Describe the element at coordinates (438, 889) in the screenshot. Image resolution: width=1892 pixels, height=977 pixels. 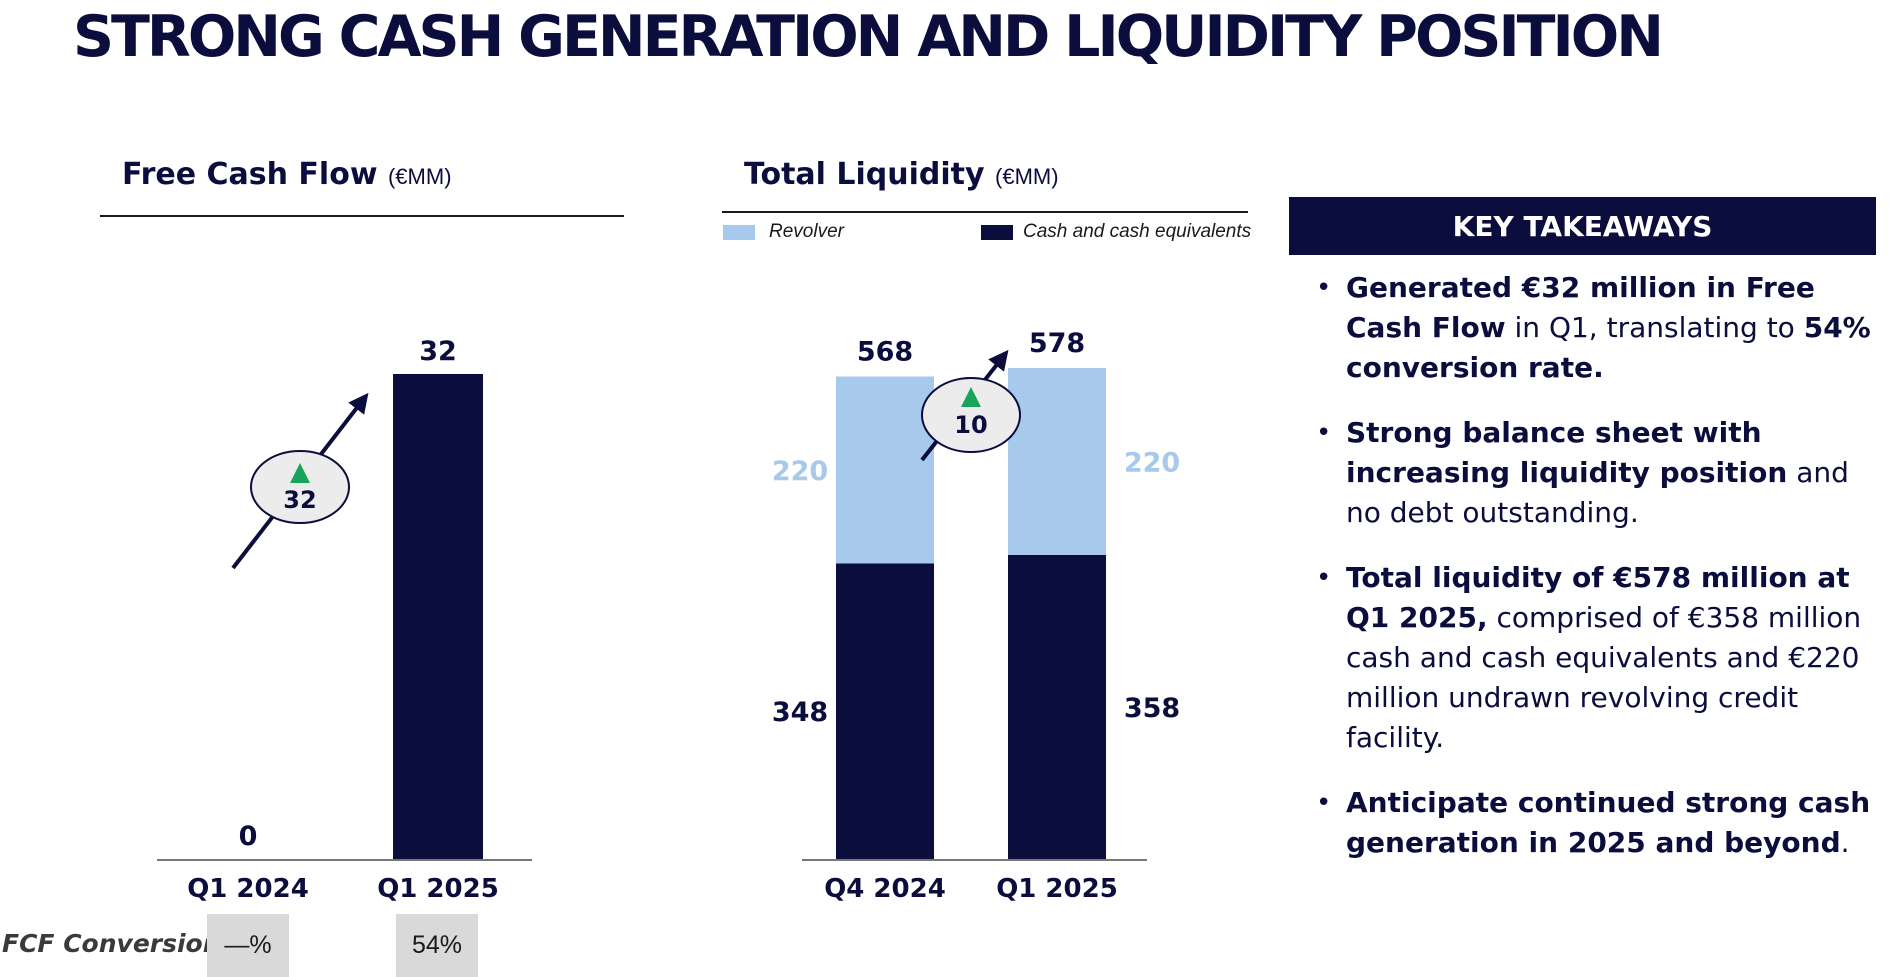
I see `fcf-tick-label: Q1 2025` at that location.